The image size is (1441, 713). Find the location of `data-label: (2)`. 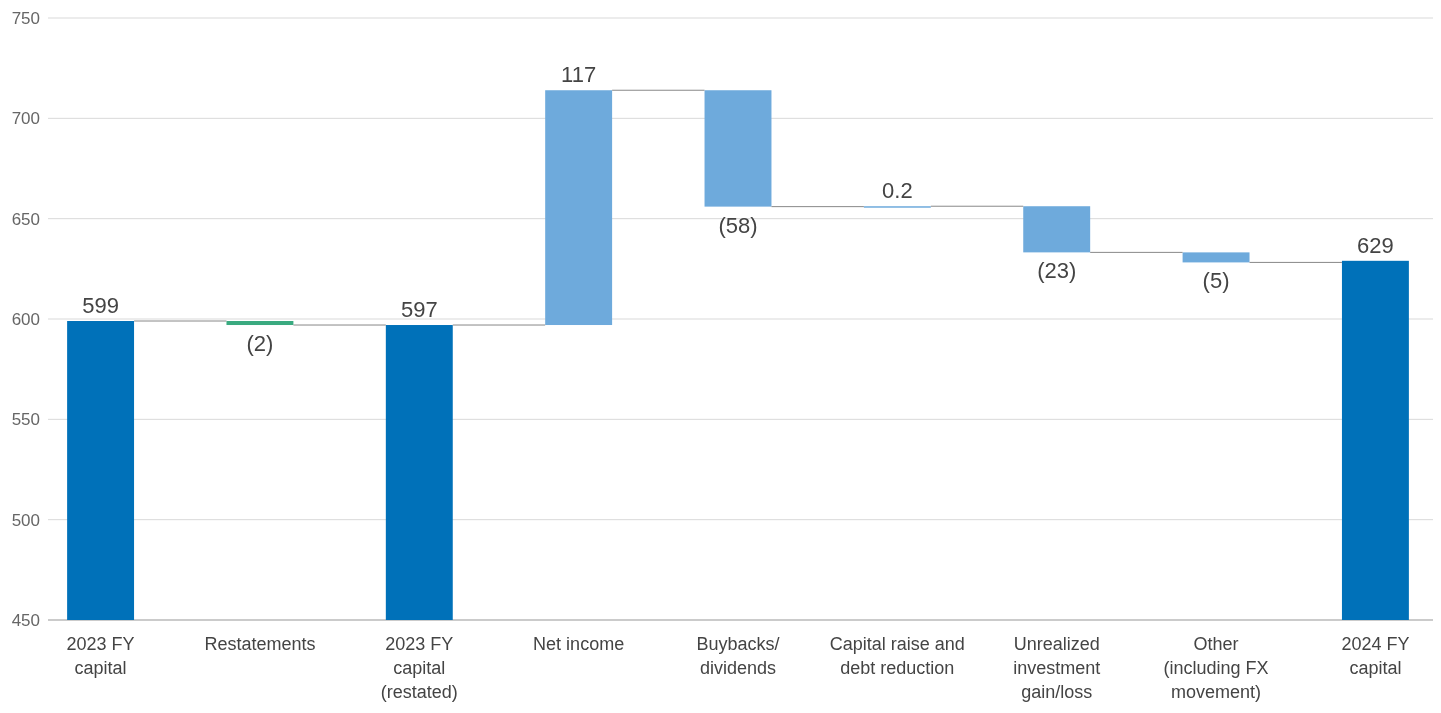

data-label: (2) is located at coordinates (260, 344).